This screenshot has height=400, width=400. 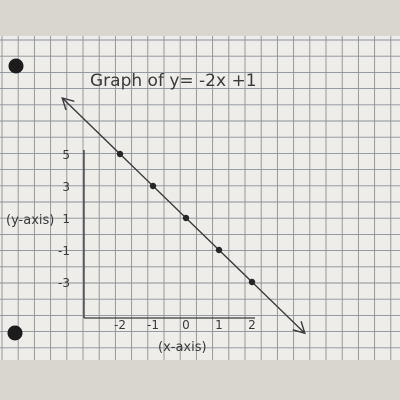 I want to click on x-tick-label: 0, so click(x=186, y=325).